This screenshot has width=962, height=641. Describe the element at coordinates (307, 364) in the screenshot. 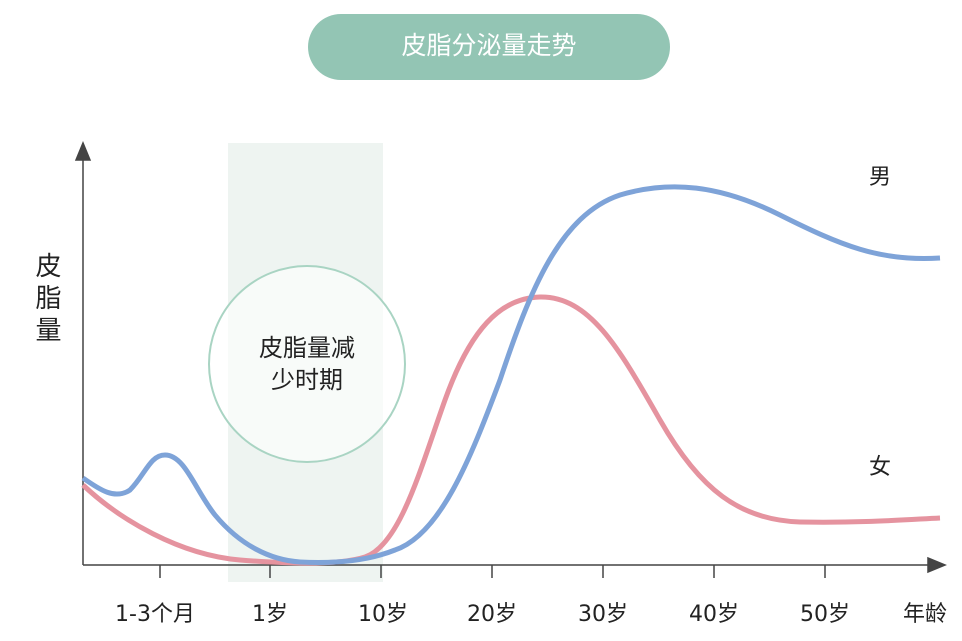

I see `callout-circle` at that location.